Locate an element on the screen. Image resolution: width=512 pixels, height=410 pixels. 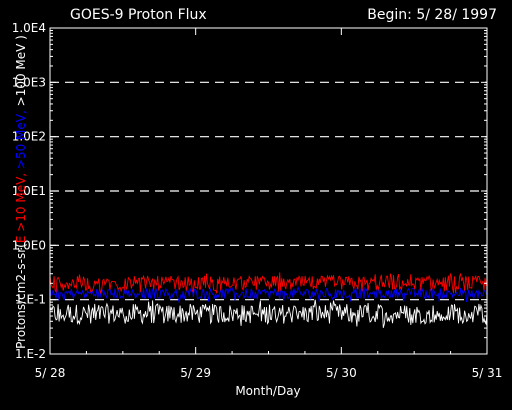
y-axis-label-part: Protons/cm2-s-sr( is located at coordinates (21, 296).